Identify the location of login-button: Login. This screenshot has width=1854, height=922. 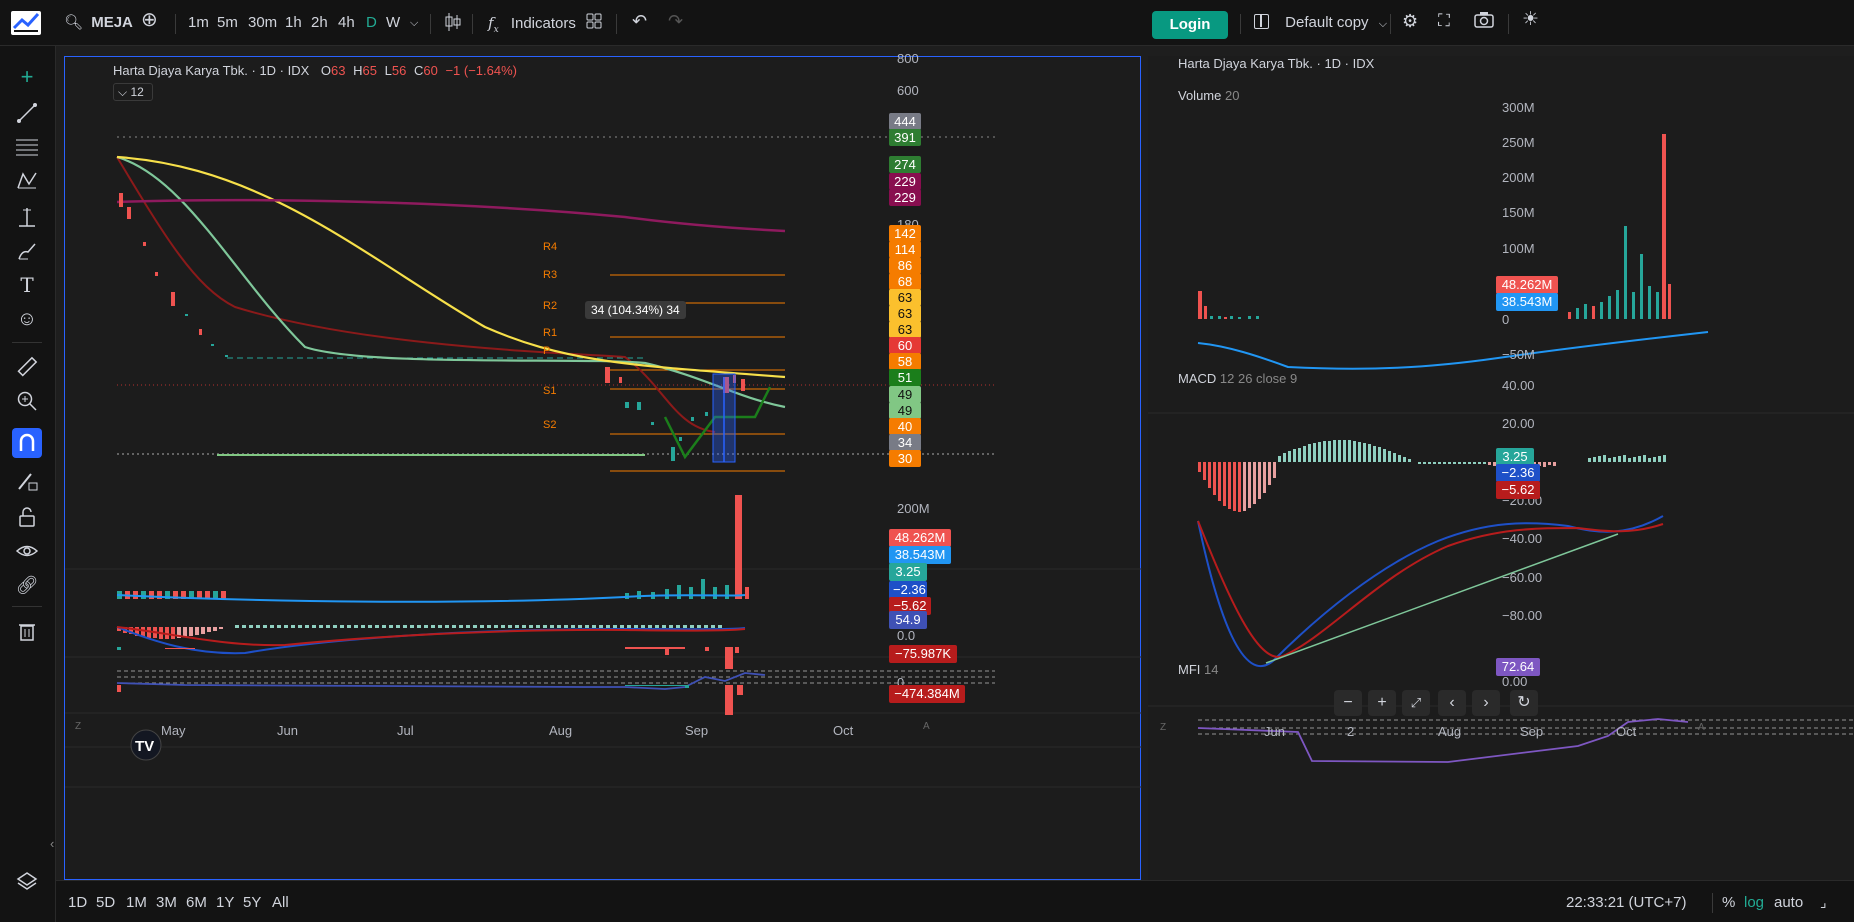
(1190, 25).